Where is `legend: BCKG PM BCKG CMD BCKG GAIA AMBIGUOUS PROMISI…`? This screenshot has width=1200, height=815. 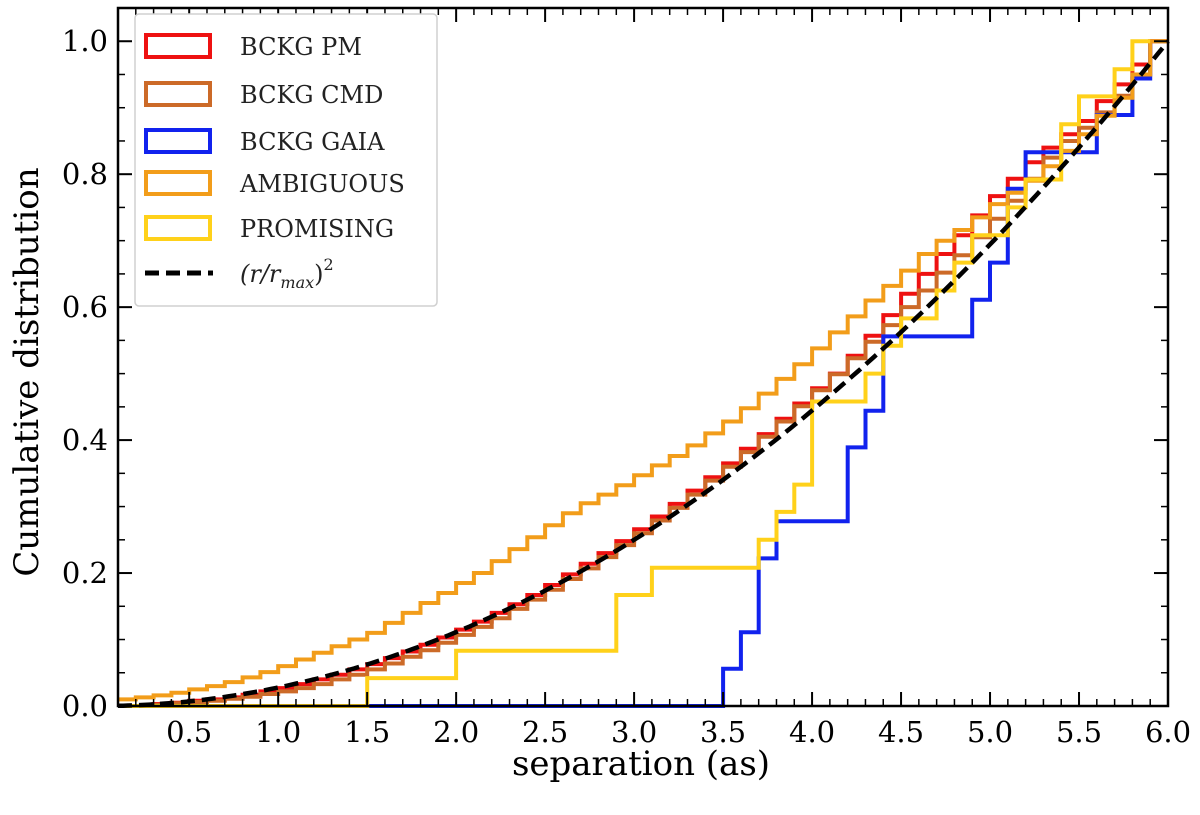 legend: BCKG PM BCKG CMD BCKG GAIA AMBIGUOUS PROMISI… is located at coordinates (286, 160).